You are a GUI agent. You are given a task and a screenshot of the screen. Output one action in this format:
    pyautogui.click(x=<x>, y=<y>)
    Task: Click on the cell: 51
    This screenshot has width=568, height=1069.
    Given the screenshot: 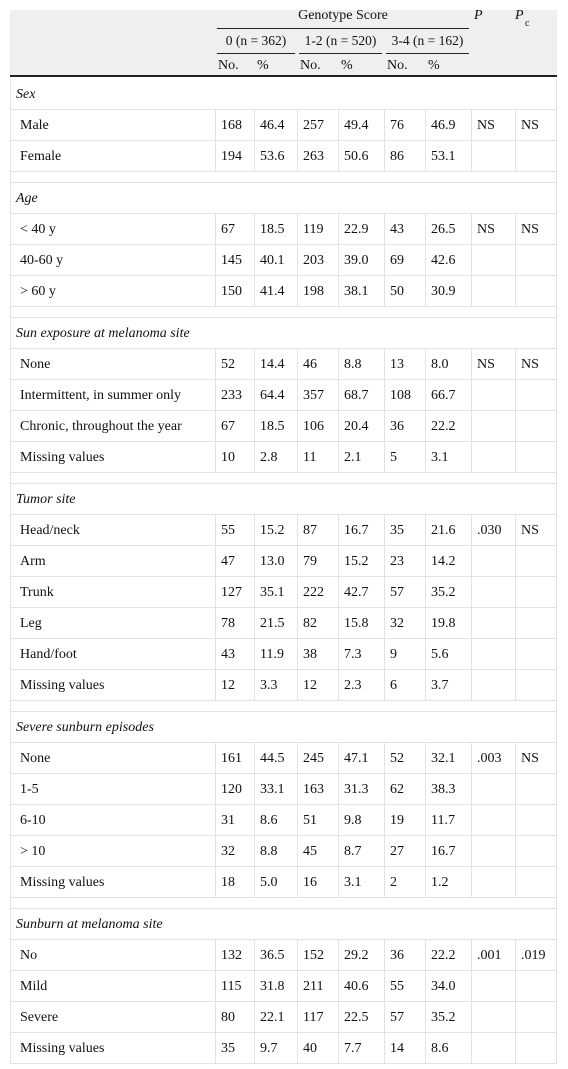 What is the action you would take?
    pyautogui.click(x=317, y=820)
    